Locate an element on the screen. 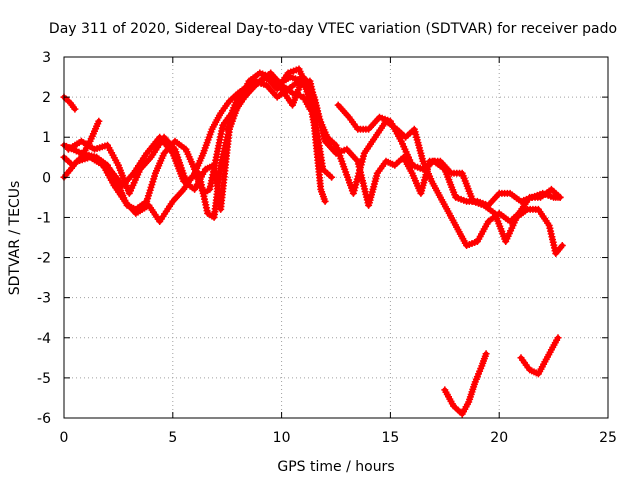 This screenshot has height=480, width=640. x-axis-label: GPS time / hours is located at coordinates (335, 467).